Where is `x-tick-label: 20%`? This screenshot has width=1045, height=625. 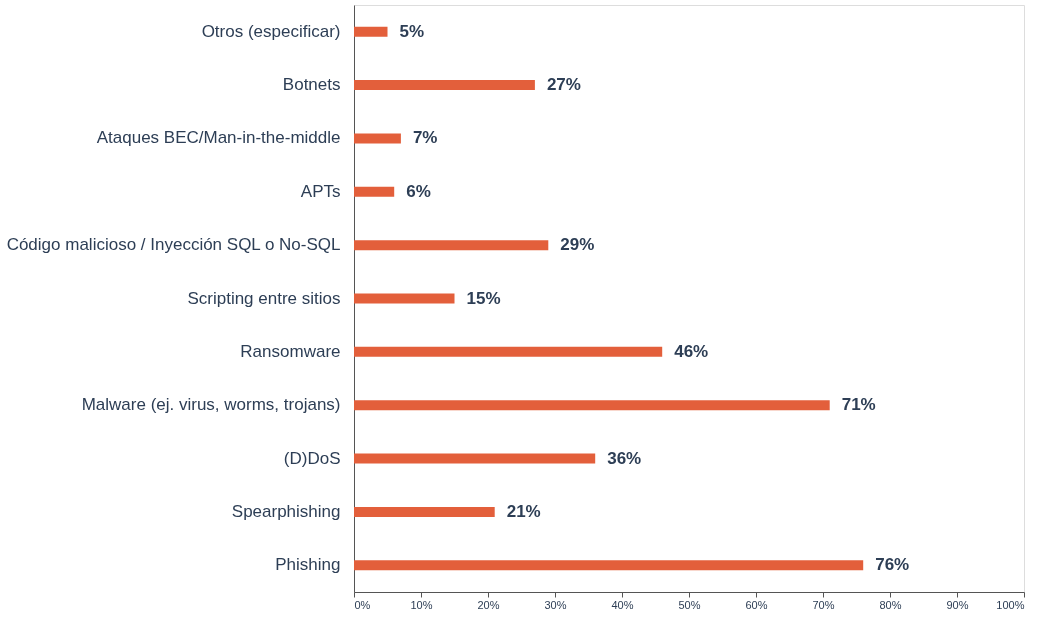 x-tick-label: 20% is located at coordinates (488, 604).